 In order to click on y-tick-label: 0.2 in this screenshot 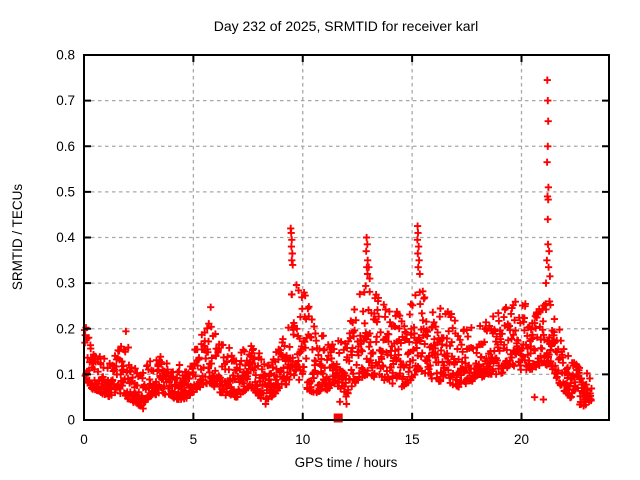, I will do `click(65, 328)`.